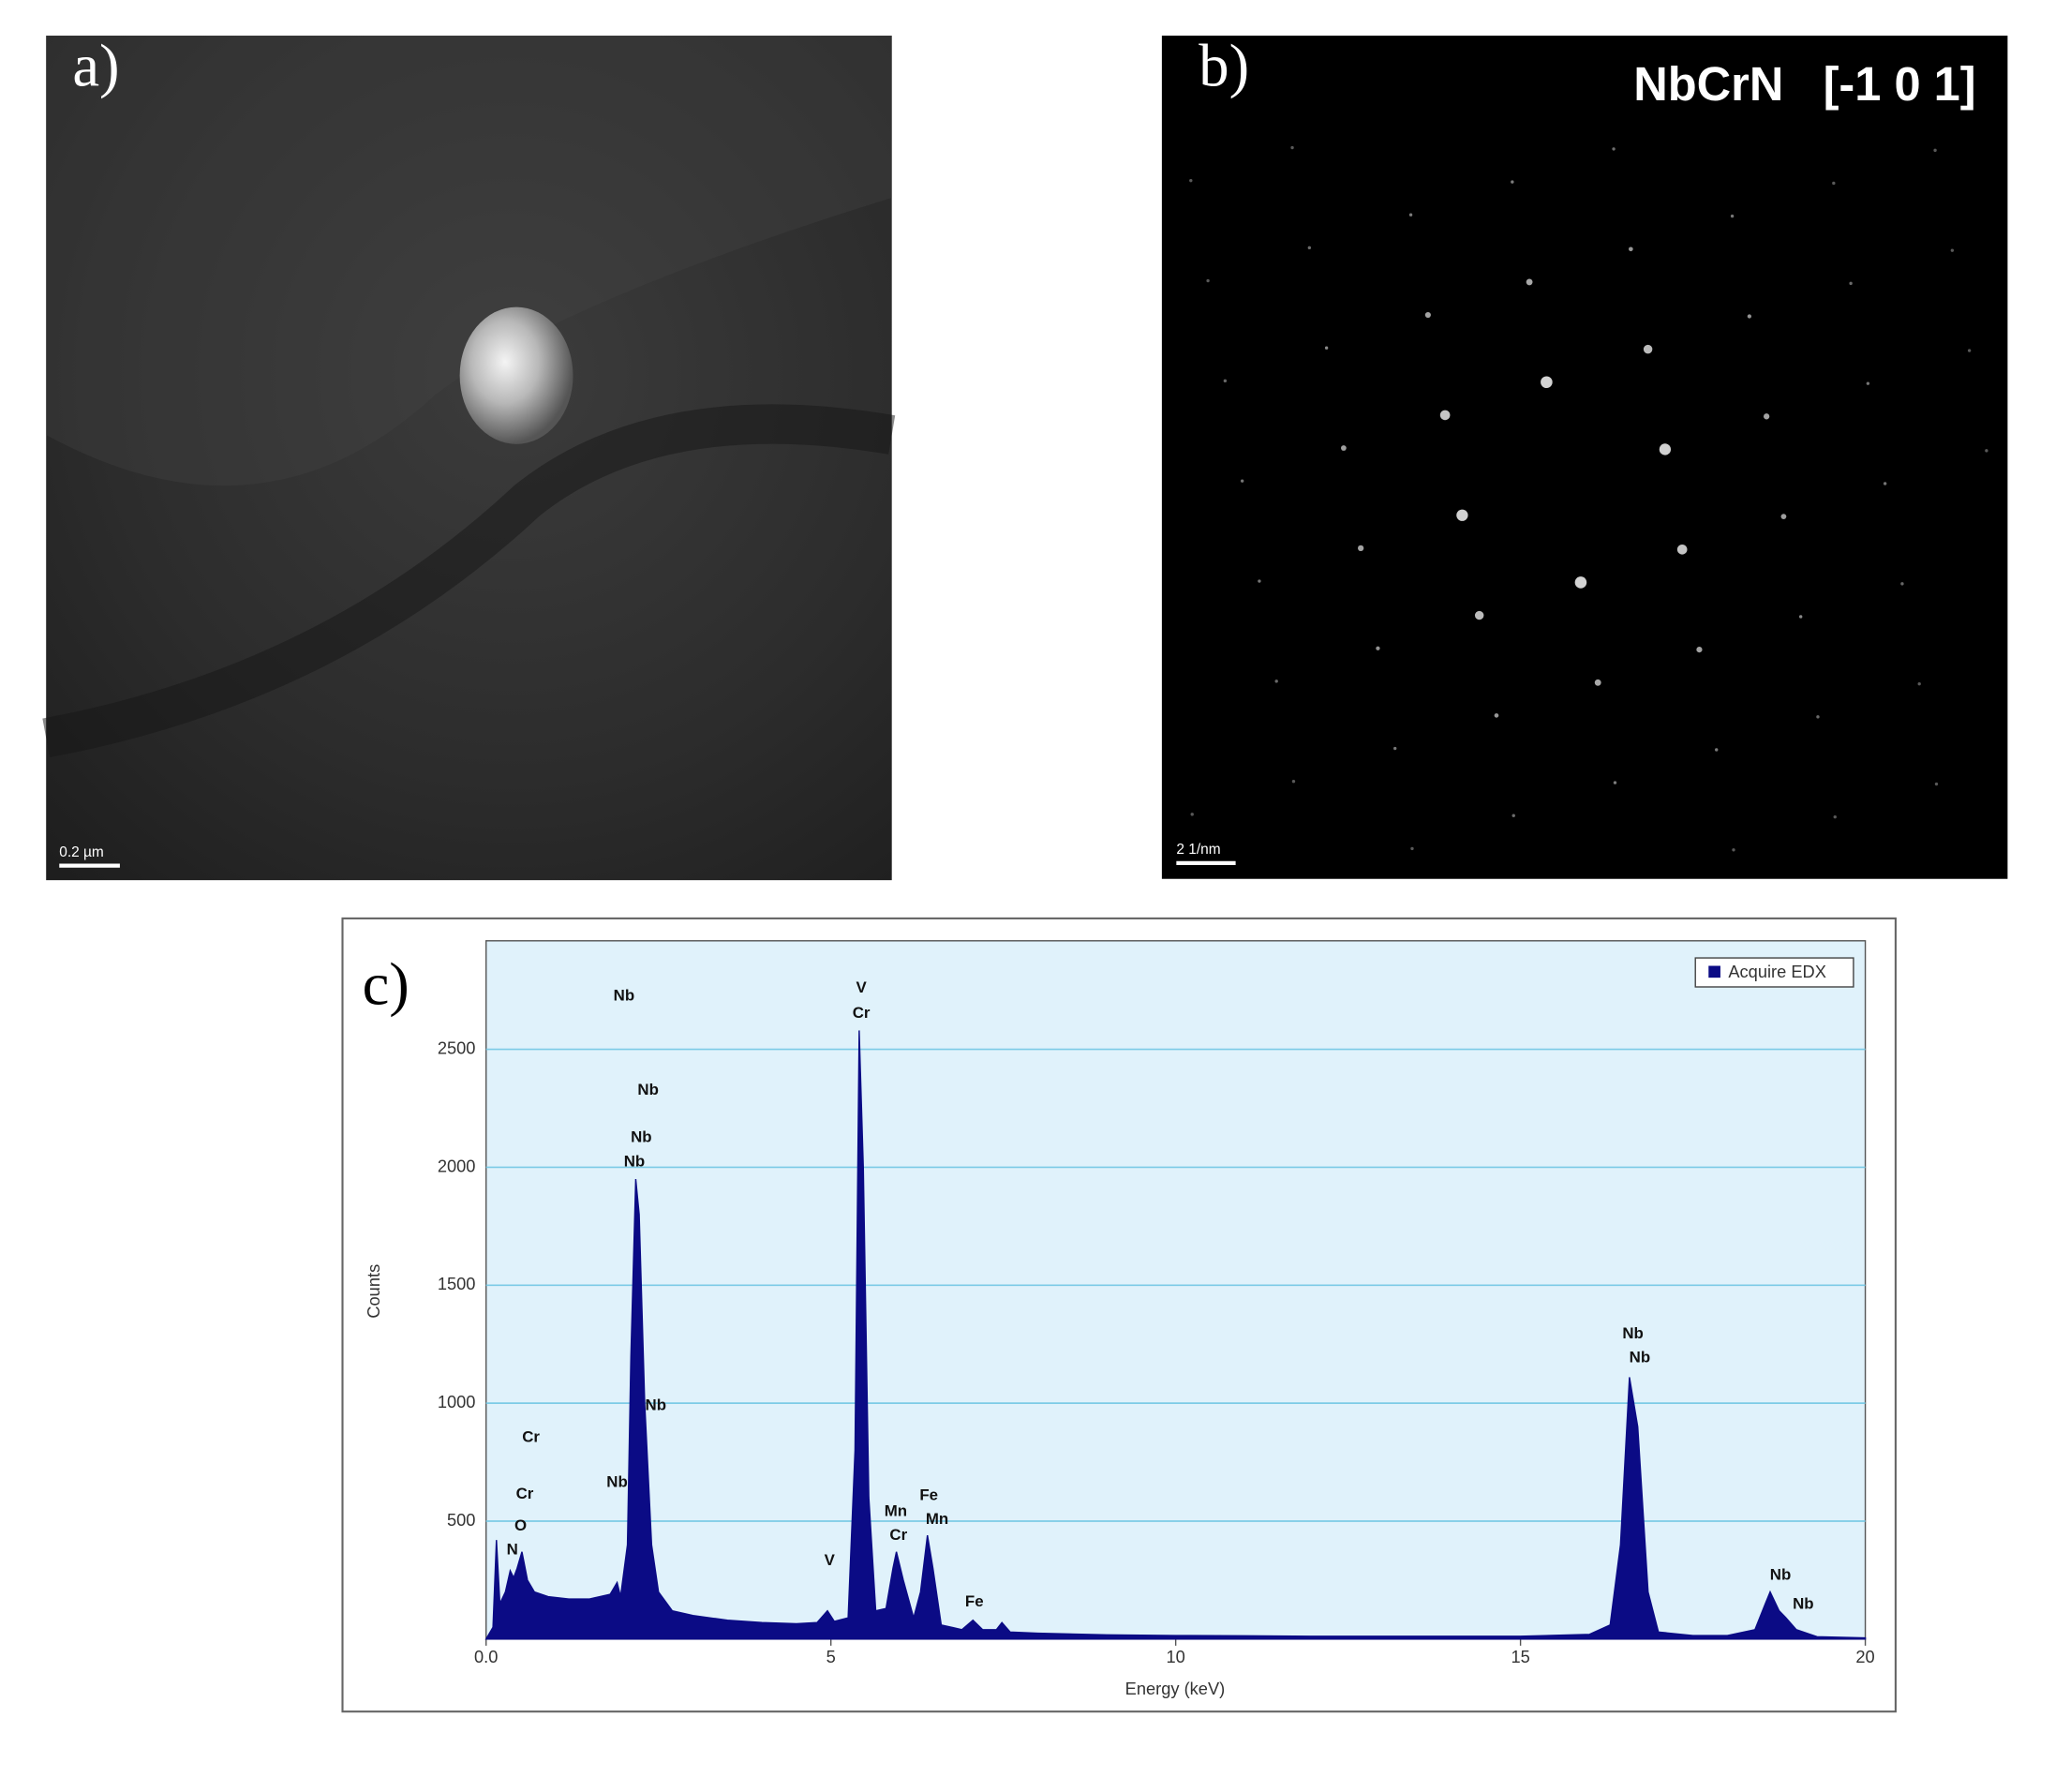  I want to click on legend-swatch, so click(1714, 972).